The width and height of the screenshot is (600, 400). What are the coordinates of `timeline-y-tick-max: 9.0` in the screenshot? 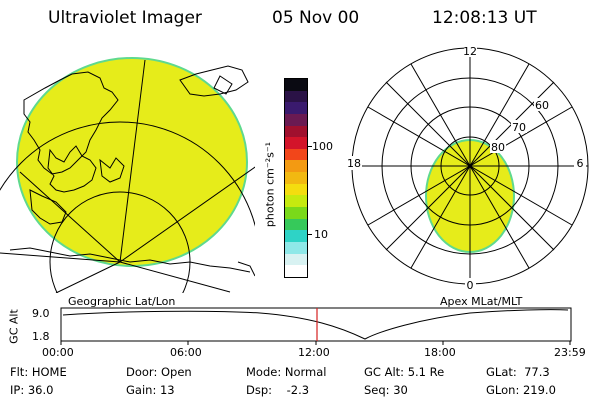 It's located at (41, 313).